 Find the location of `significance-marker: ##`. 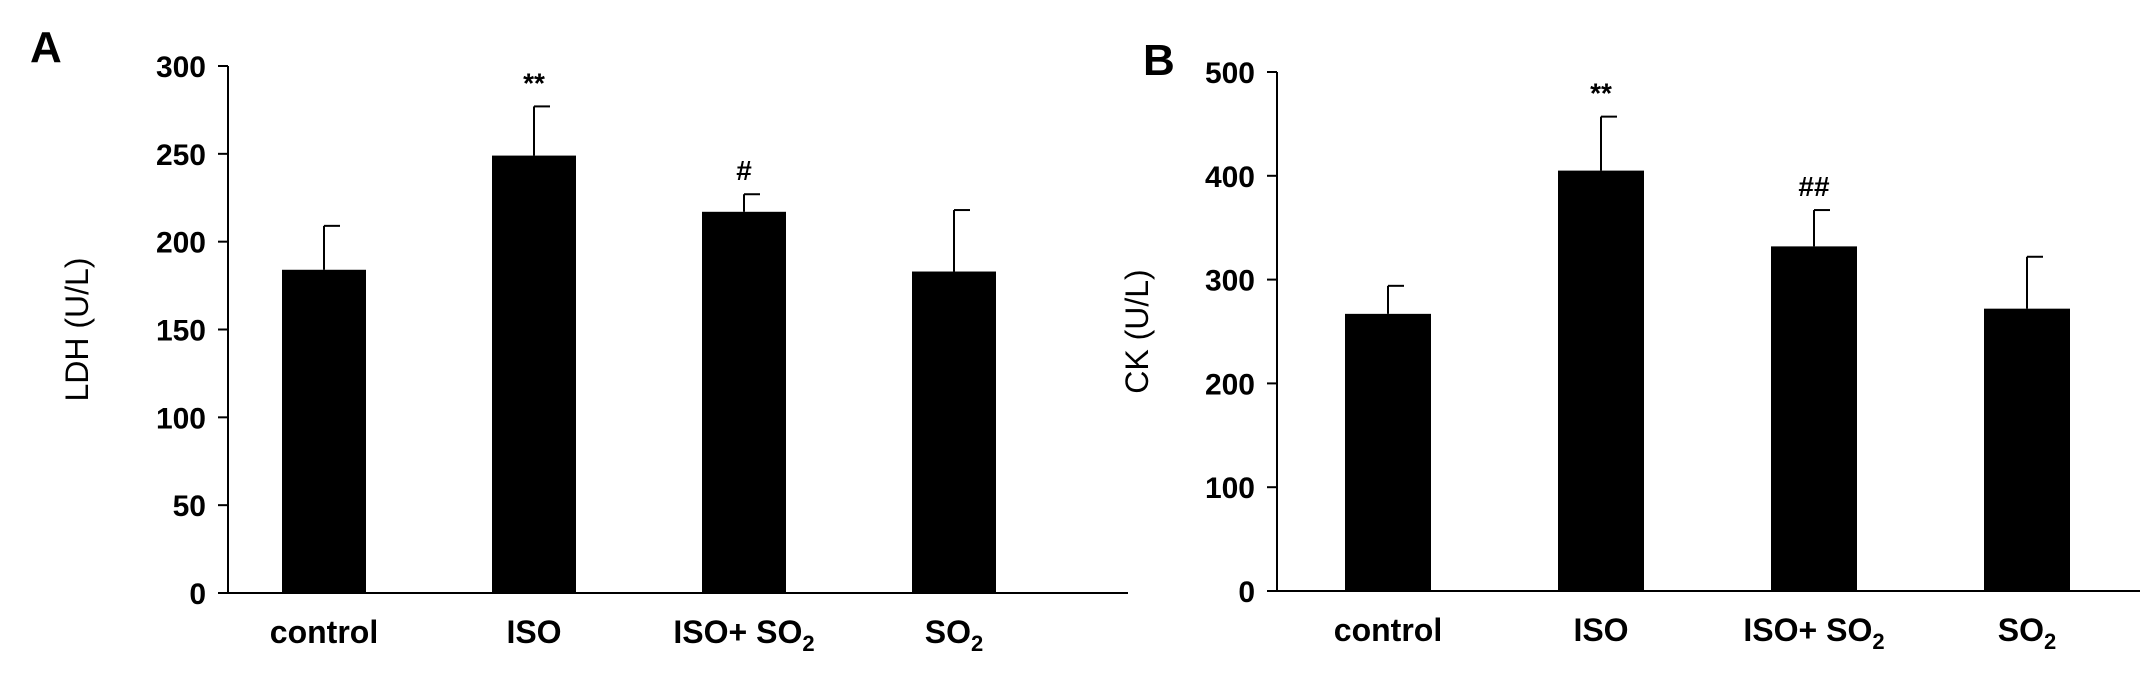

significance-marker: ## is located at coordinates (1814, 186).